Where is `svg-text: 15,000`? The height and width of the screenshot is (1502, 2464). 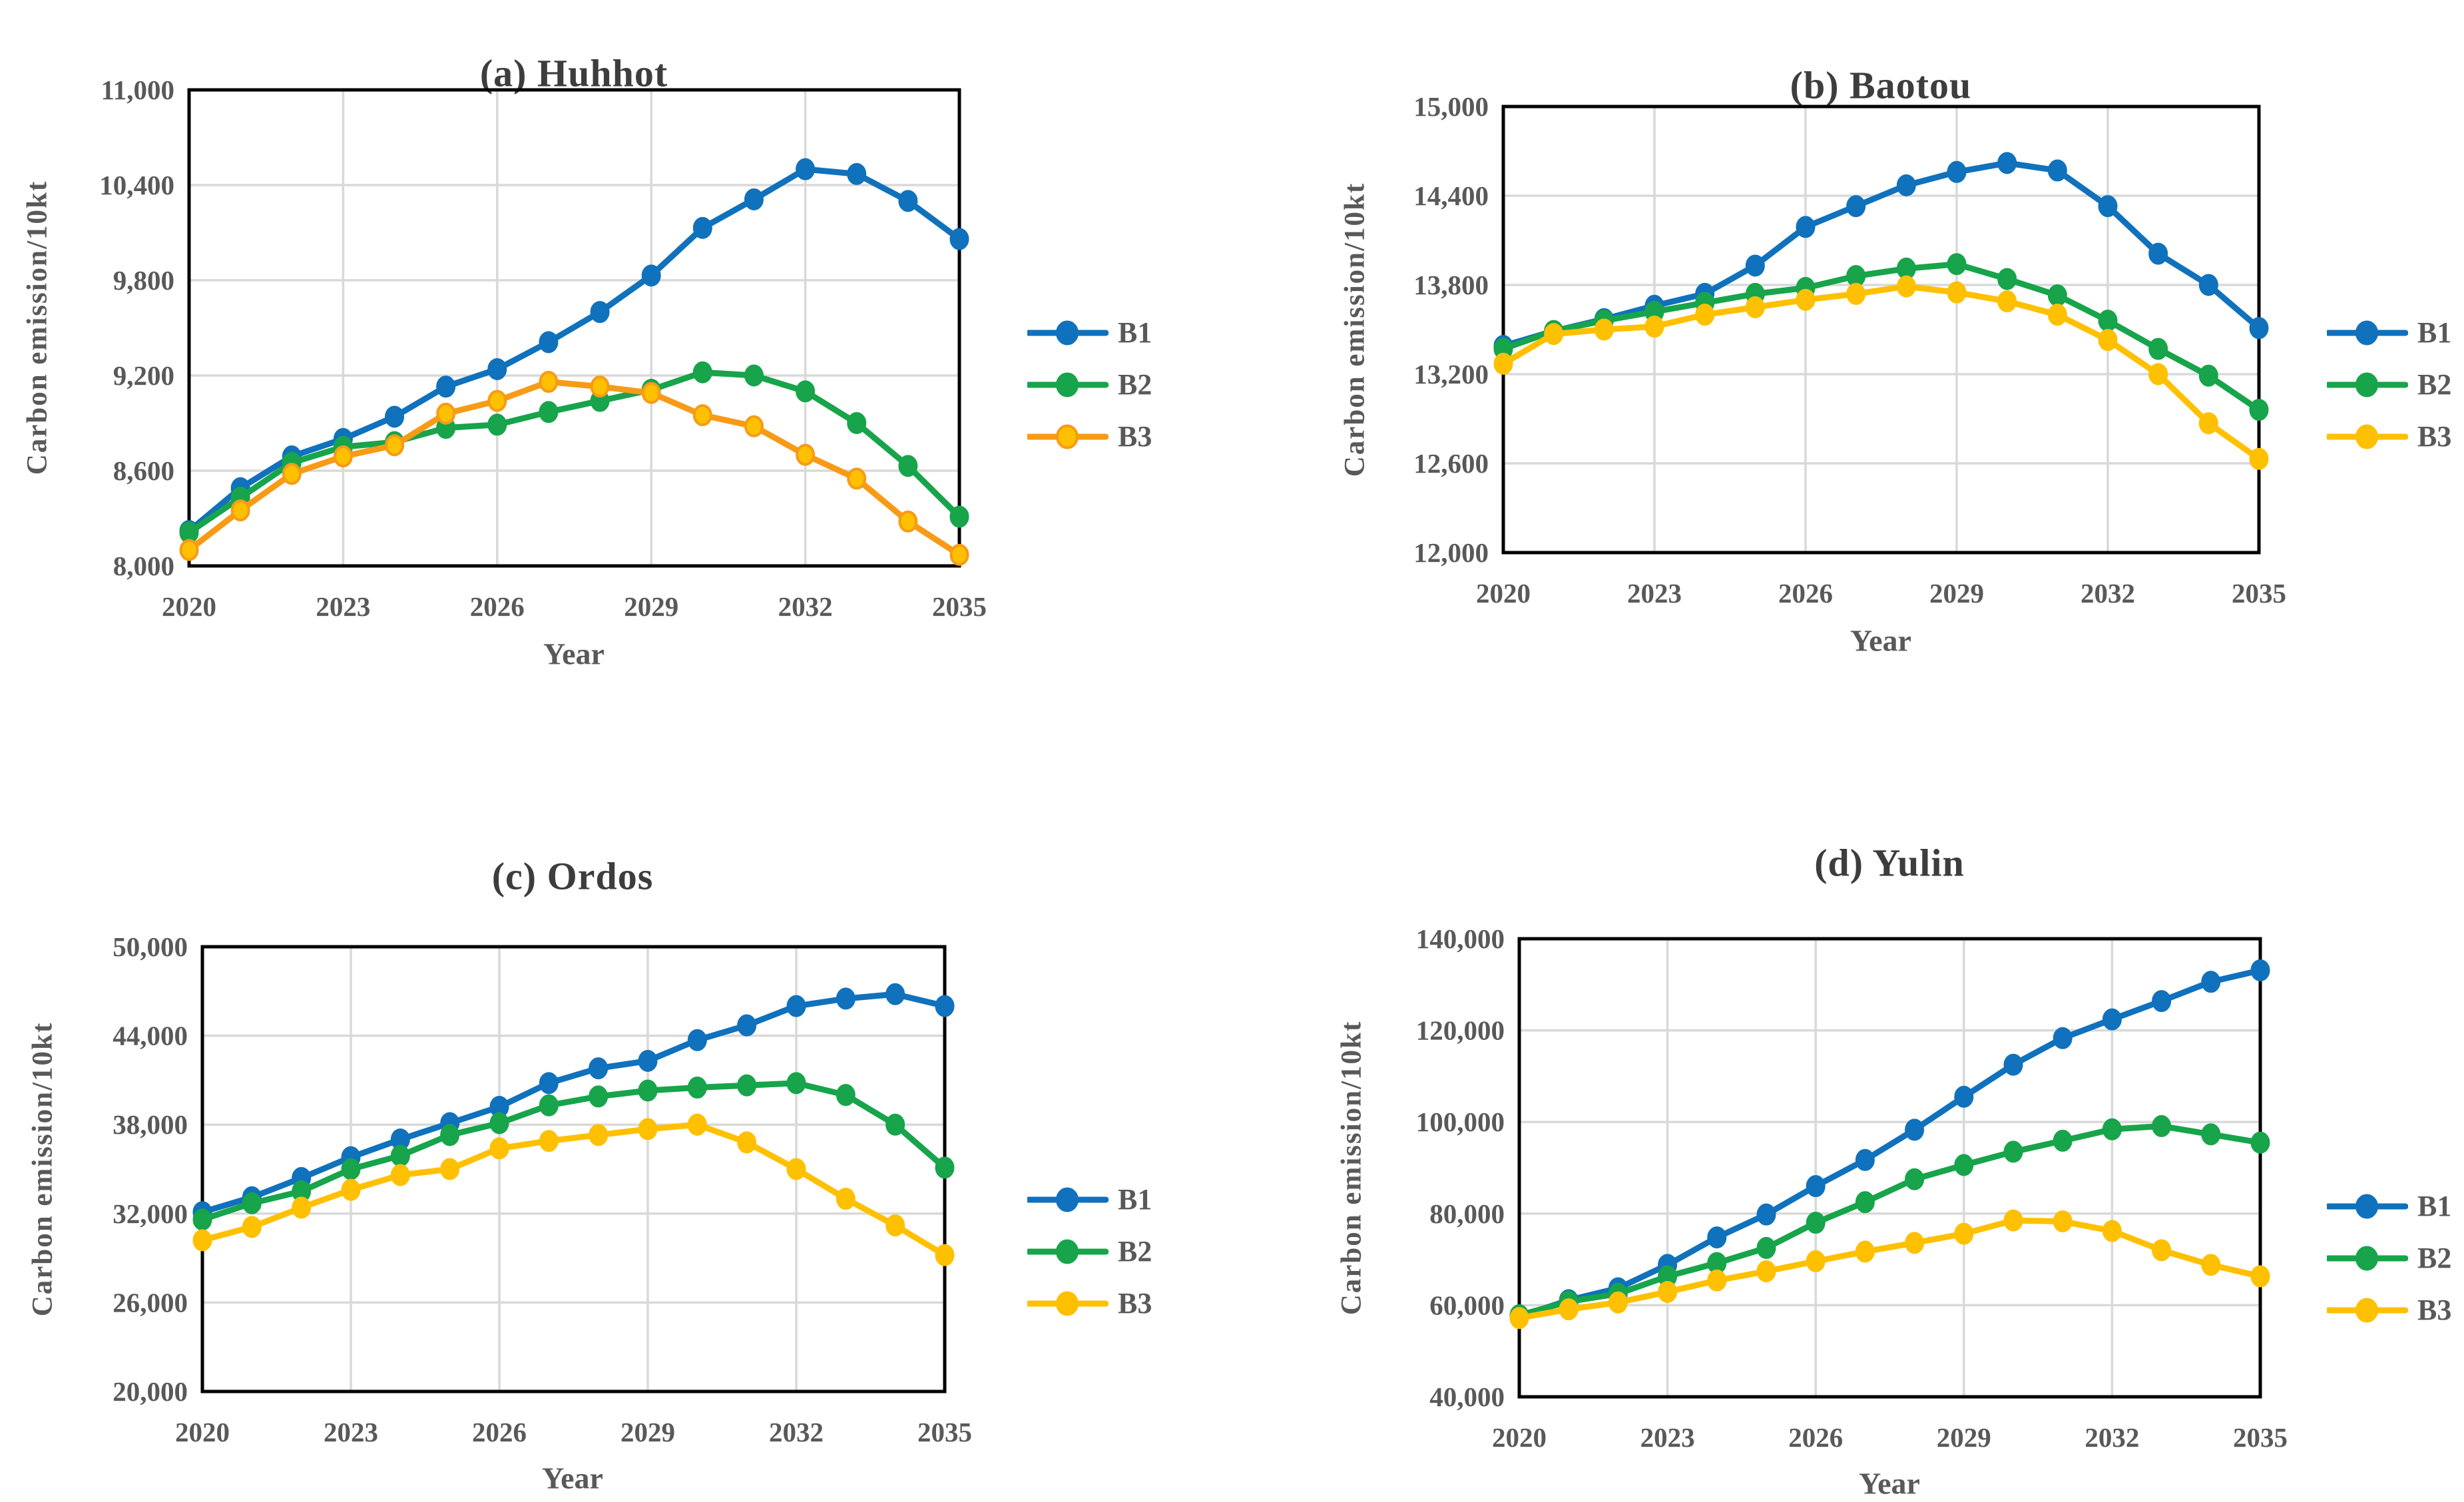 svg-text: 15,000 is located at coordinates (1451, 106).